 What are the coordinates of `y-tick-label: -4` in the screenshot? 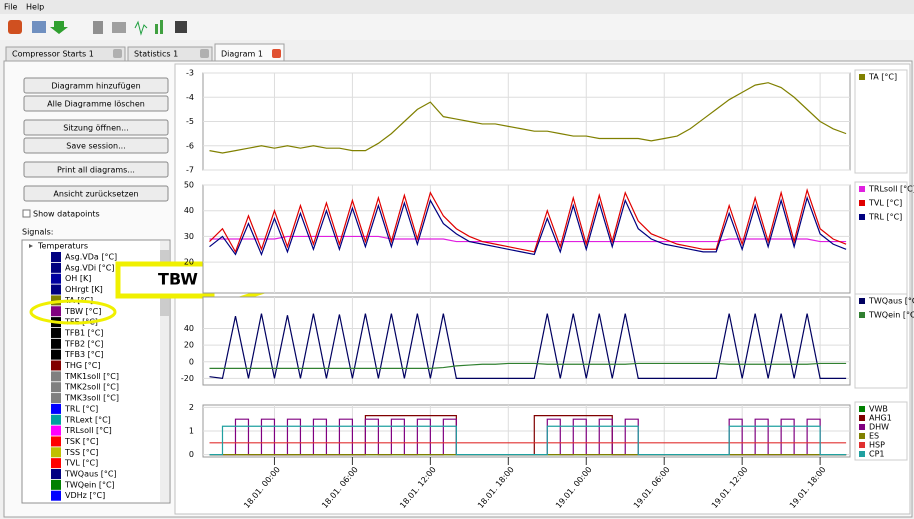 It's located at (190, 97).